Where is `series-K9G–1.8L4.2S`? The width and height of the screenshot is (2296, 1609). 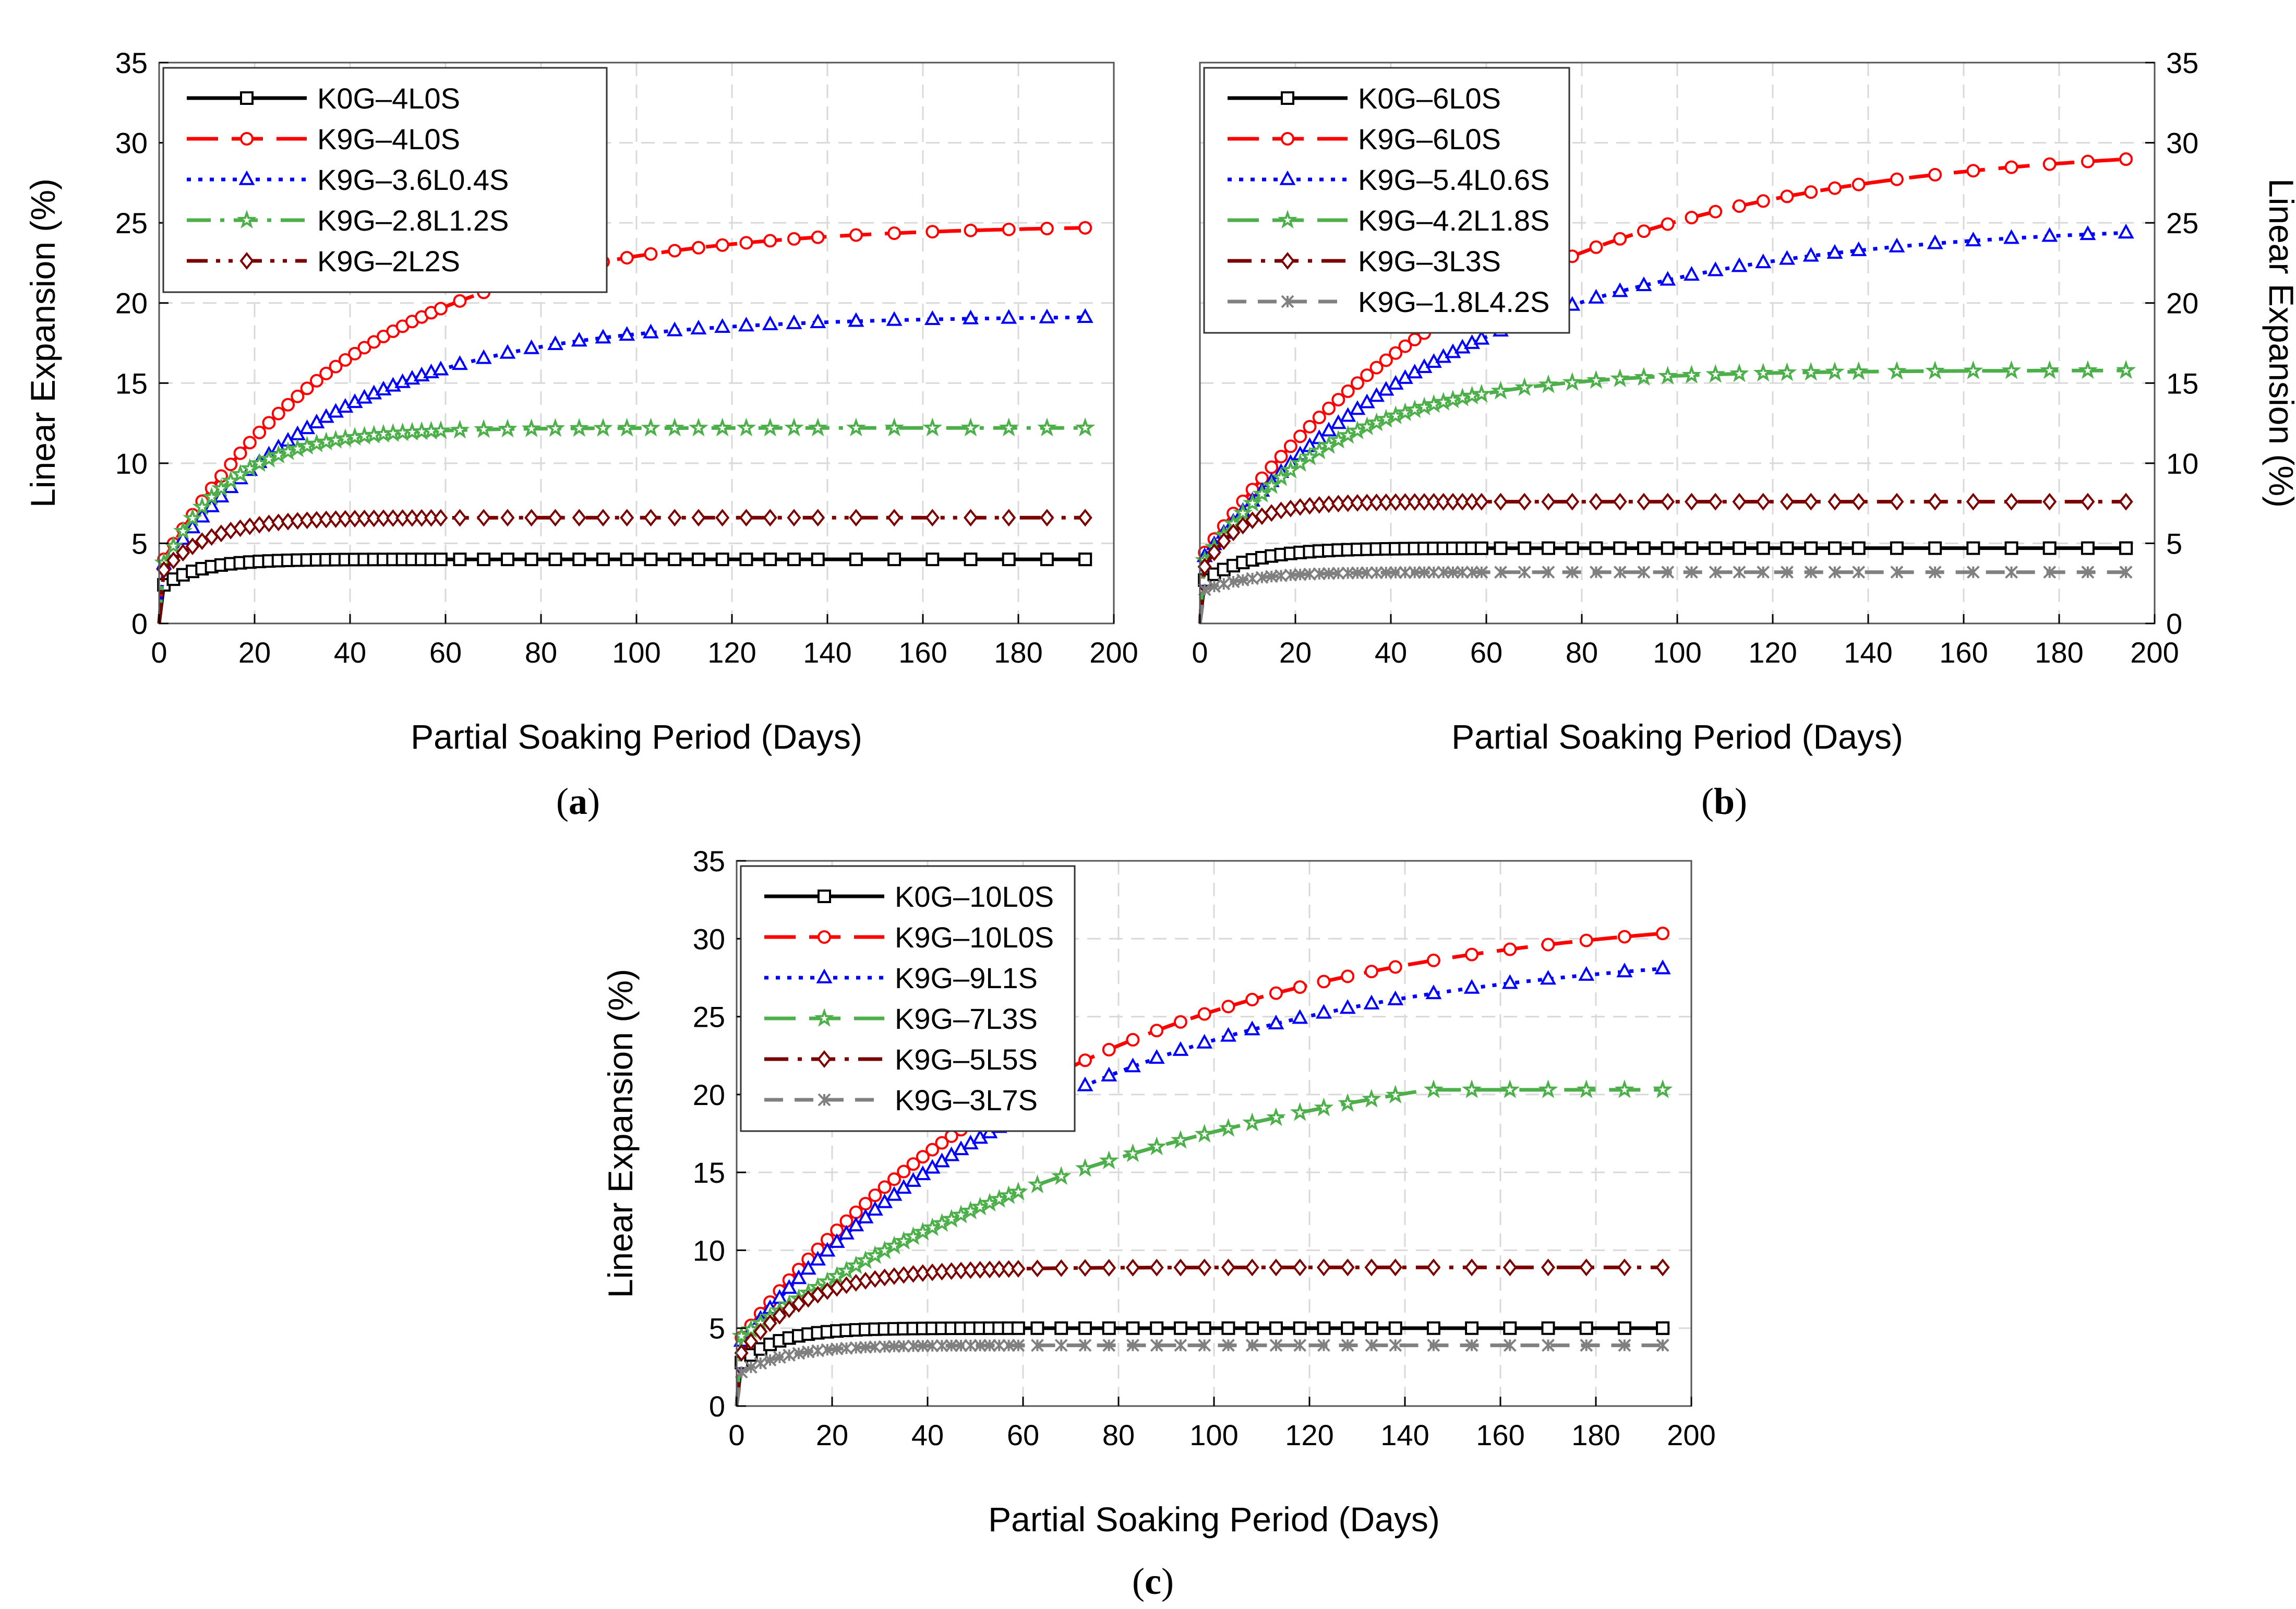 series-K9G–1.8L4.2S is located at coordinates (1665, 595).